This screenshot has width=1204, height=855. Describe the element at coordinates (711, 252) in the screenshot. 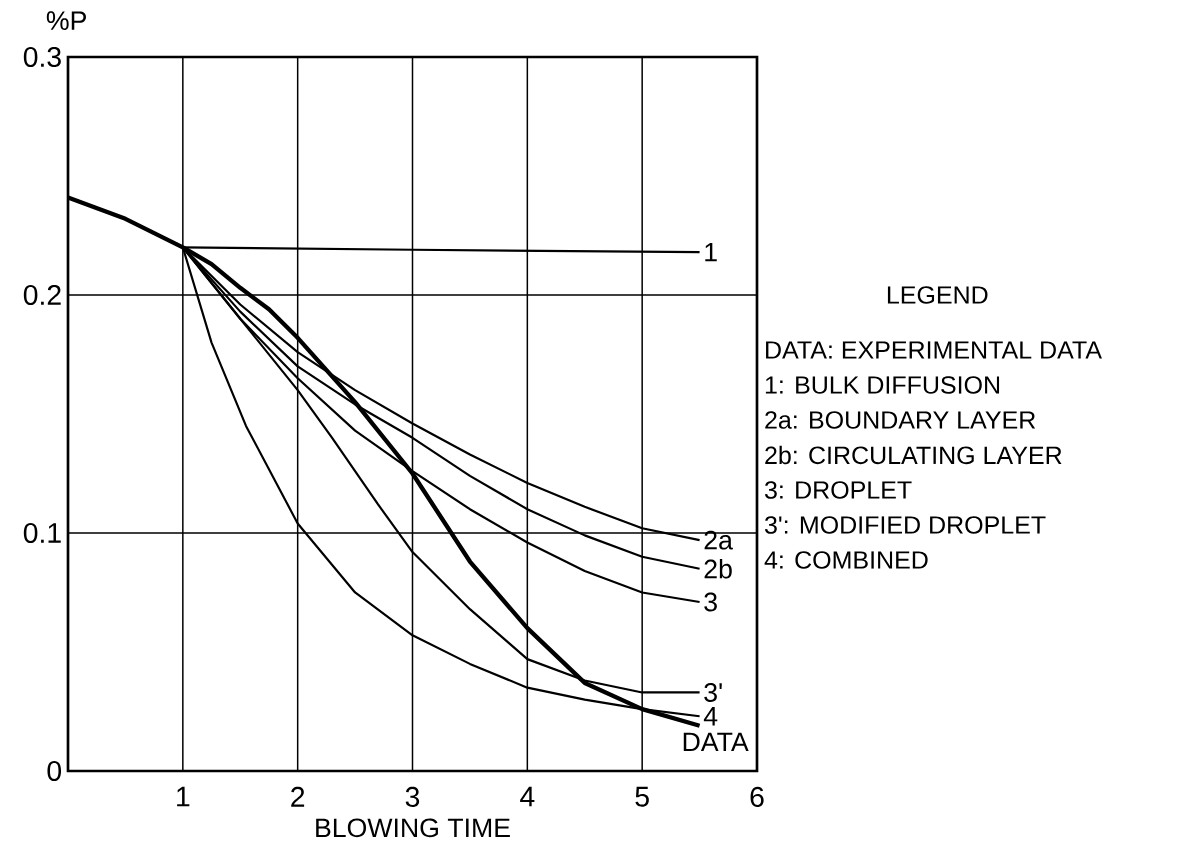

I see `series-label: 1` at that location.